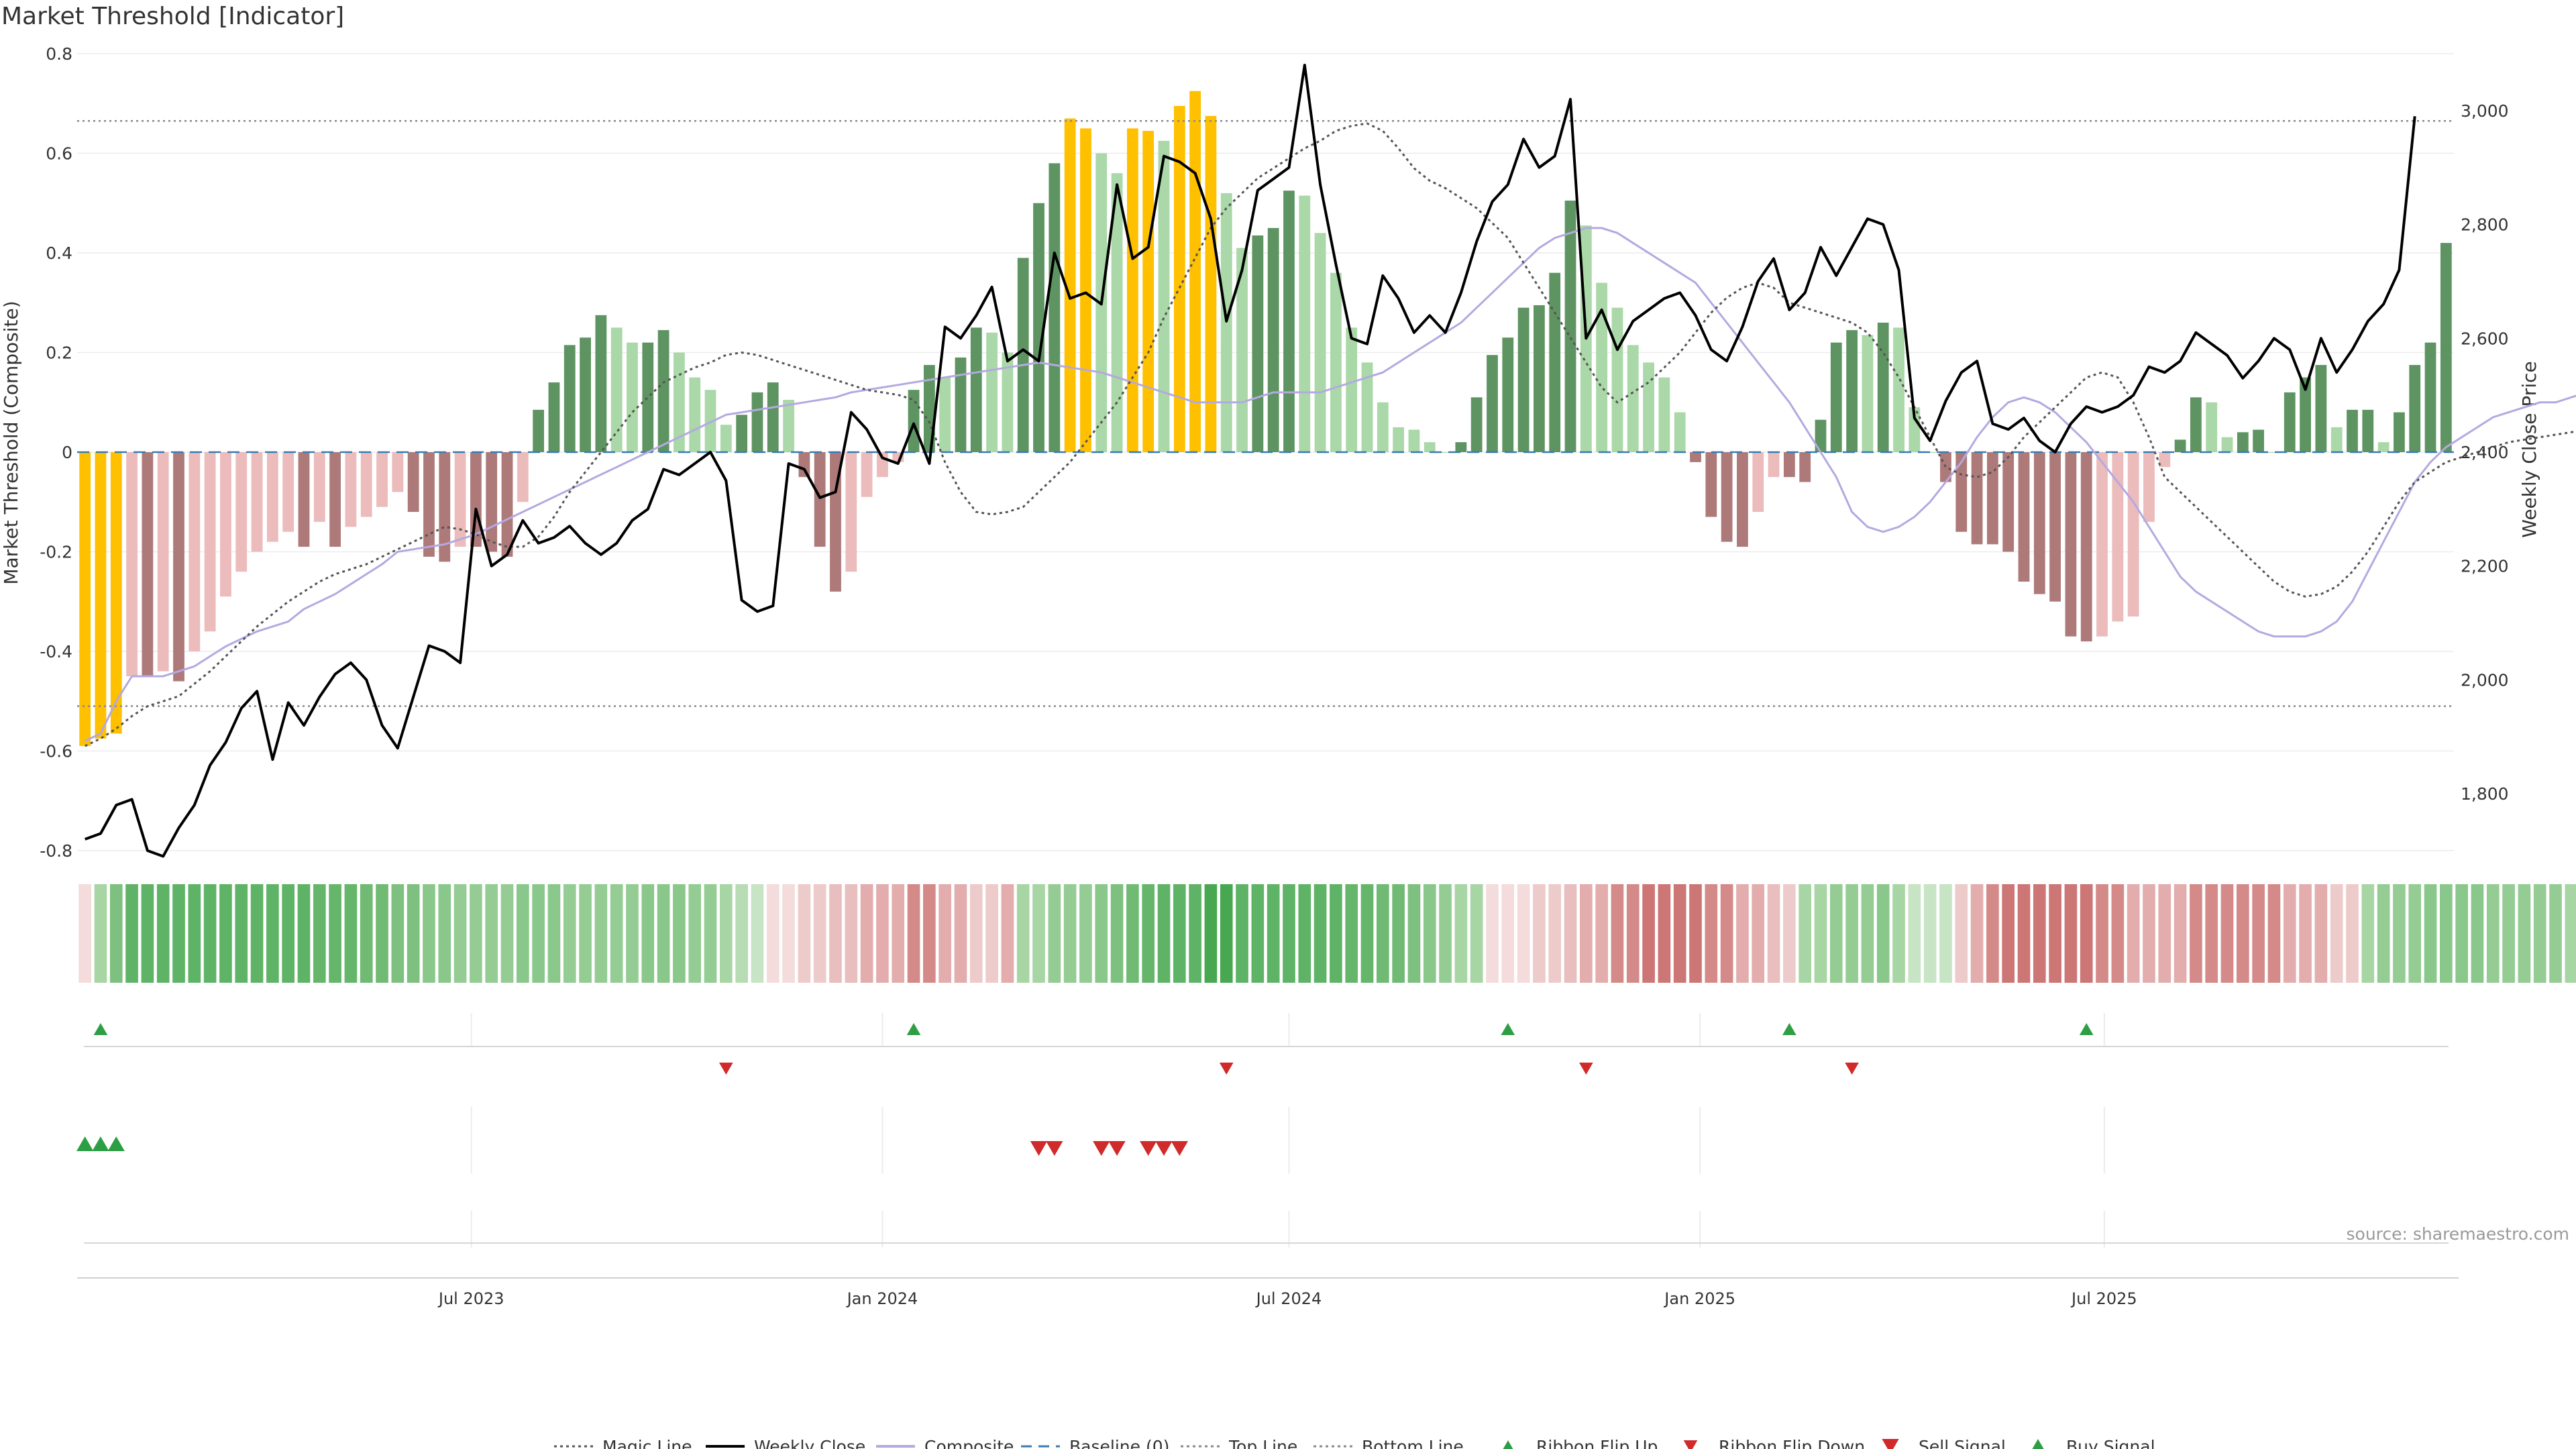 Image resolution: width=2576 pixels, height=1449 pixels. What do you see at coordinates (725, 1069) in the screenshot?
I see `ribbon-flip-down-marker` at bounding box center [725, 1069].